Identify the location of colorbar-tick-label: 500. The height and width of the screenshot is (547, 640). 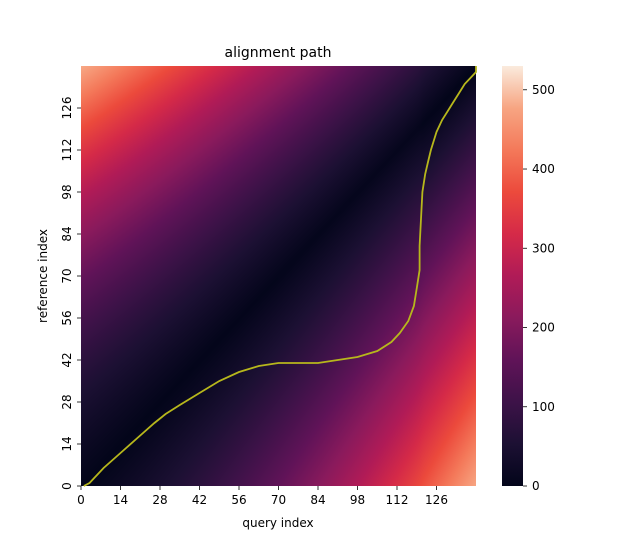
(543, 90).